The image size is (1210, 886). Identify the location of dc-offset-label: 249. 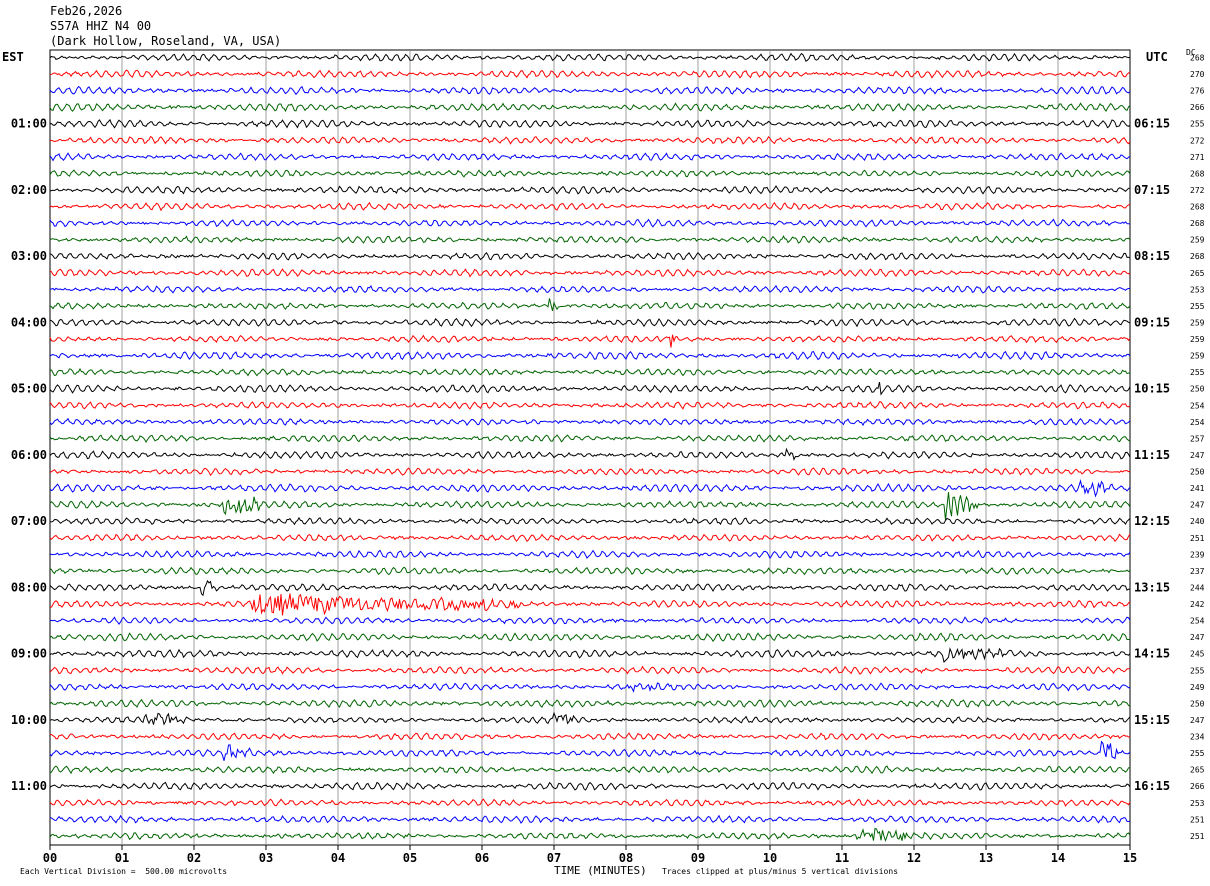
(1197, 687).